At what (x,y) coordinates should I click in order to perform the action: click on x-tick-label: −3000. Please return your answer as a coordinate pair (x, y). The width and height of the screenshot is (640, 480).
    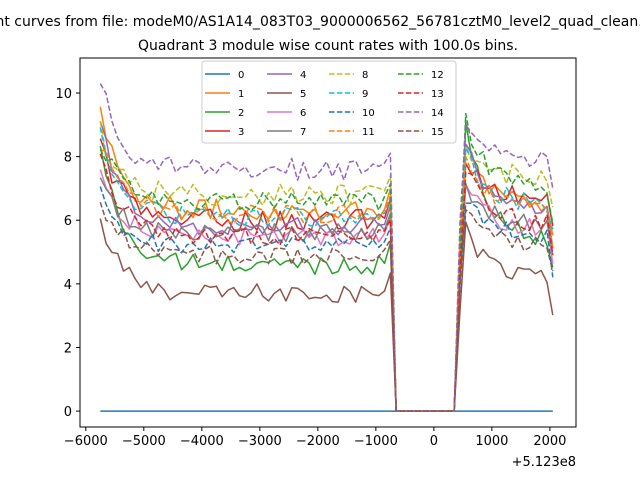
    Looking at the image, I should click on (260, 441).